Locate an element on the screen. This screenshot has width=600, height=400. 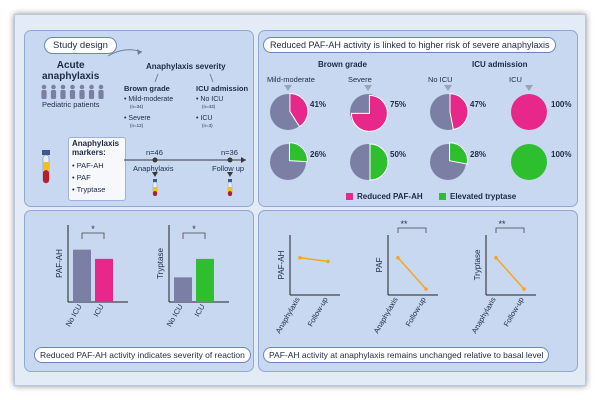
bar-chart: Tryptase No ICU ICU * is located at coordinates (192, 276).